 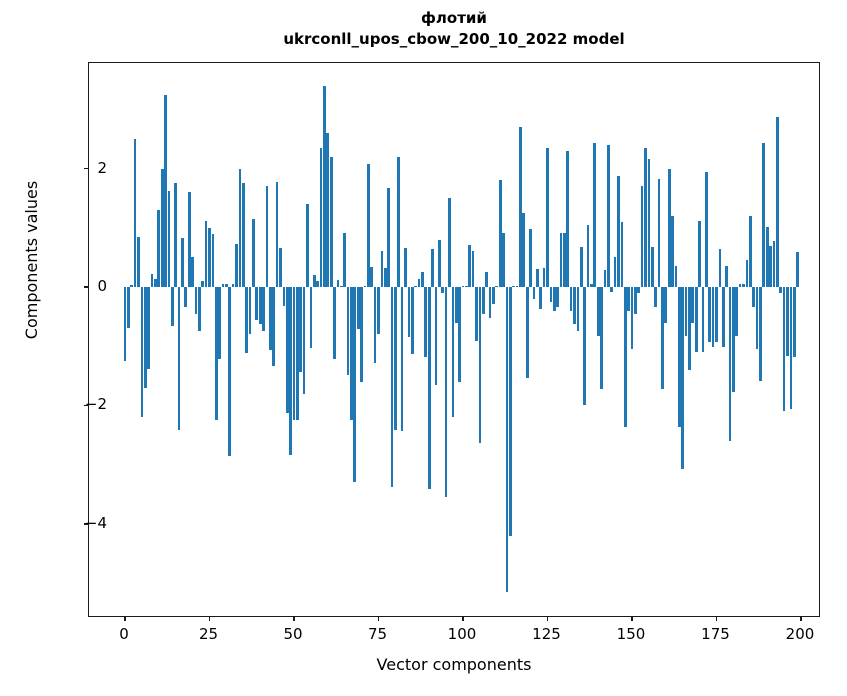 I want to click on chart-title-model: ukrconll_upos_cbow_200_10_2022 model, so click(x=454, y=39).